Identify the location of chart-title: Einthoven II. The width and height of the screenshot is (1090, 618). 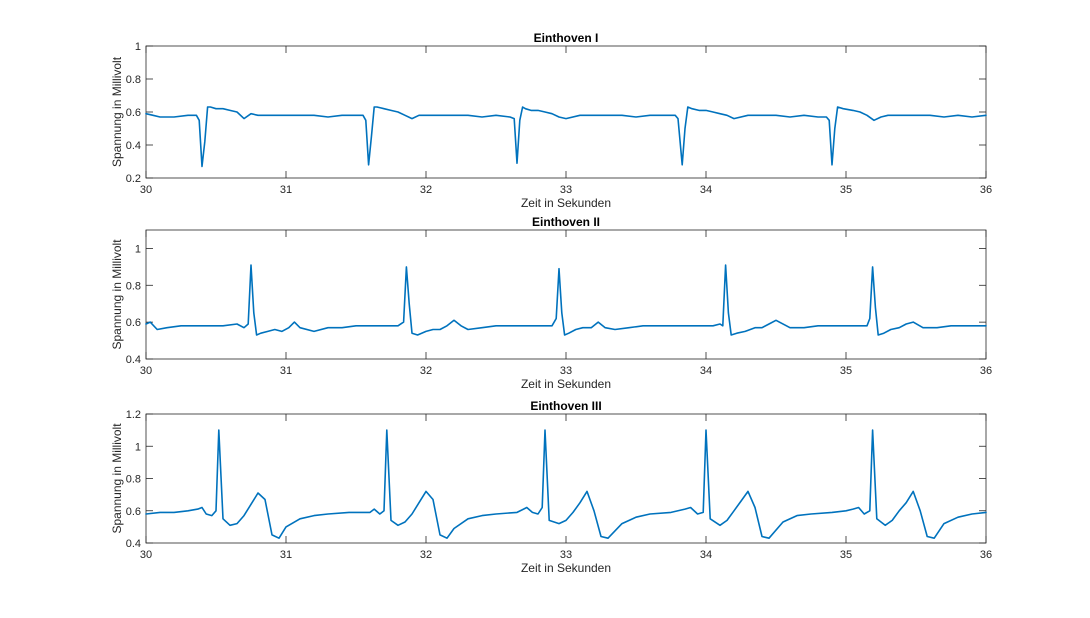
(566, 222).